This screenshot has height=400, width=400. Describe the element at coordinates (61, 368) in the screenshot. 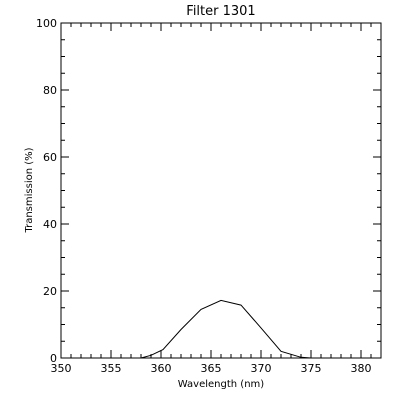

I see `x-tick-label: 350` at that location.